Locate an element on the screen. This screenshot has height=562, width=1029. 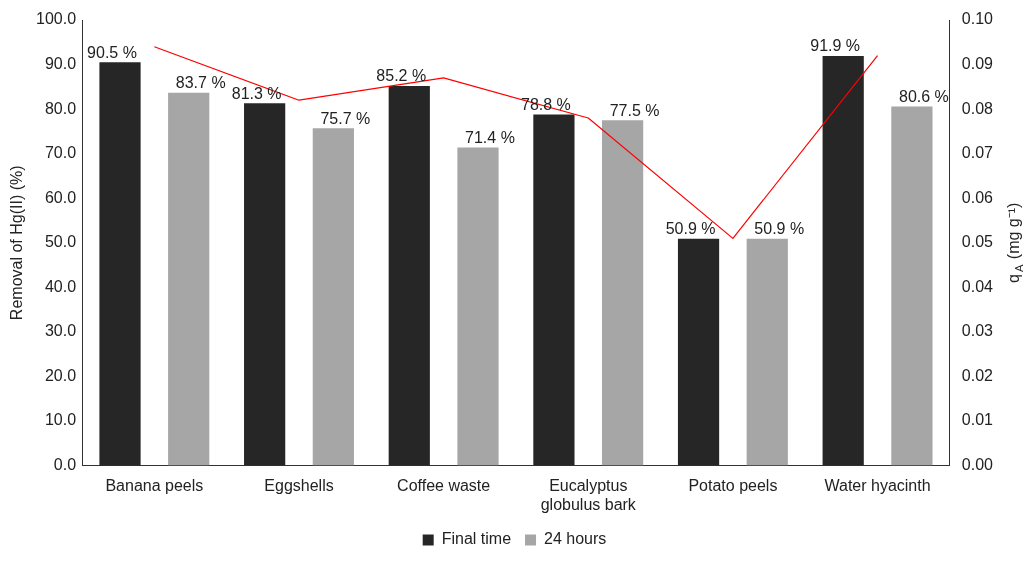
legend-label: 24 hours is located at coordinates (575, 539).